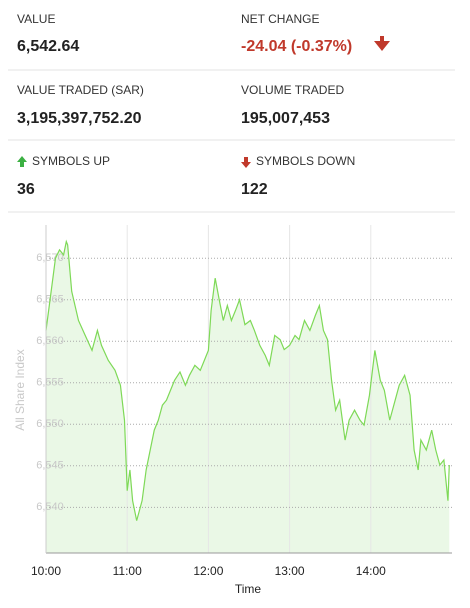 The image size is (470, 608). Describe the element at coordinates (22, 161) in the screenshot. I see `up-arrow` at that location.